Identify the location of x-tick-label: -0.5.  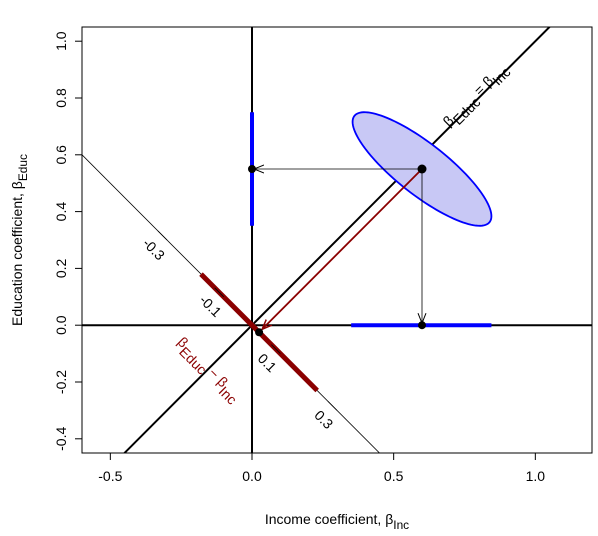
(110, 476).